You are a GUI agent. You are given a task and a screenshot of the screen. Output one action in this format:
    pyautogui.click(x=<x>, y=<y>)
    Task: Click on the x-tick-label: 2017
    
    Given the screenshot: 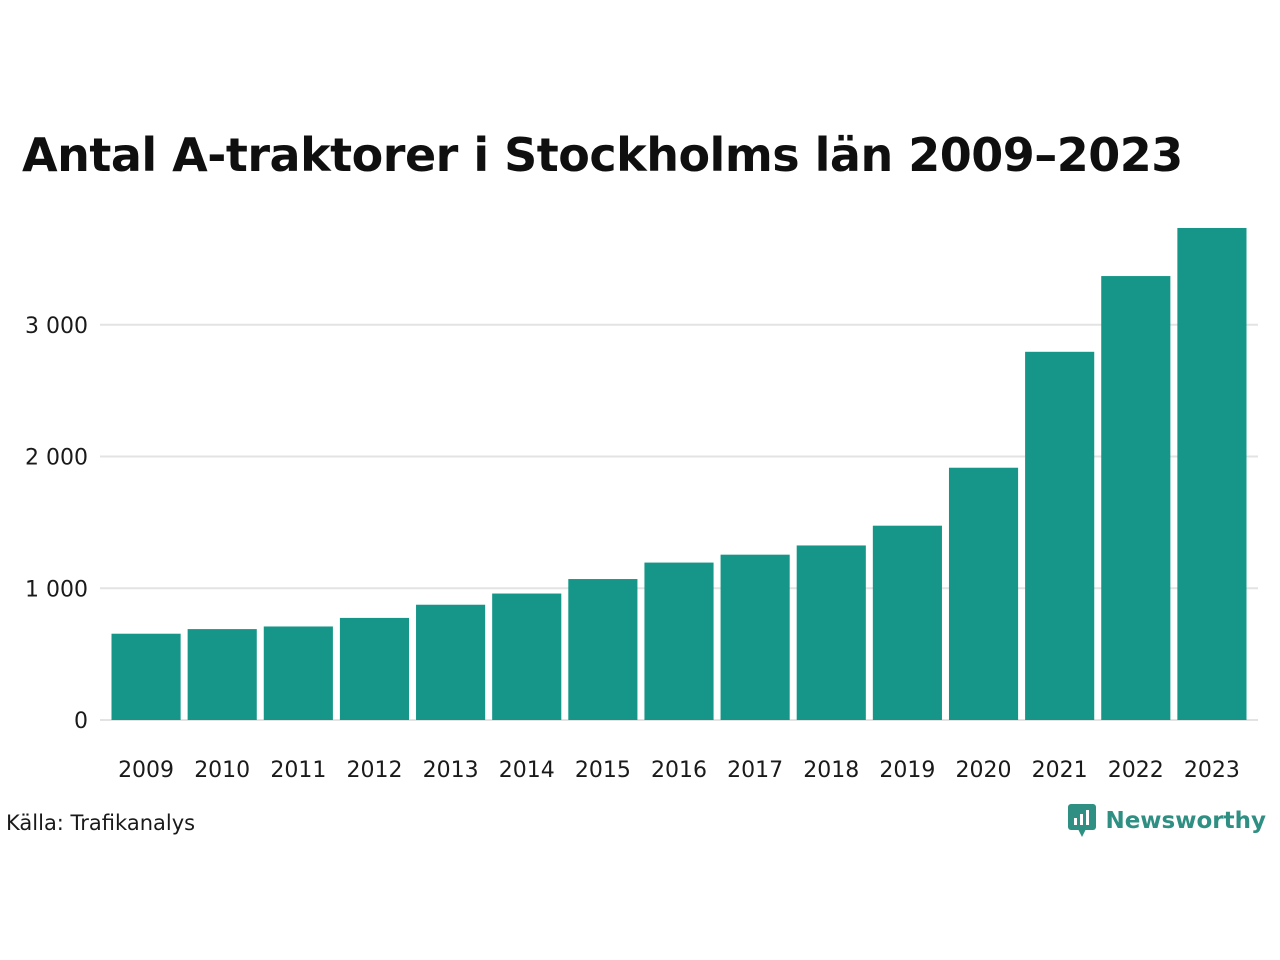 What is the action you would take?
    pyautogui.click(x=755, y=770)
    